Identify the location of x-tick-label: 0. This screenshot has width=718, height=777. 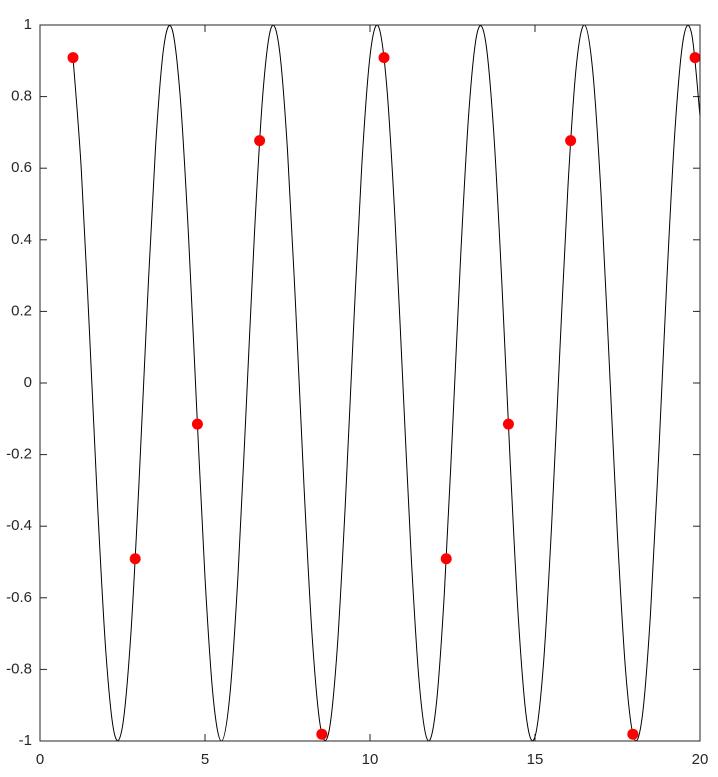
(40, 759).